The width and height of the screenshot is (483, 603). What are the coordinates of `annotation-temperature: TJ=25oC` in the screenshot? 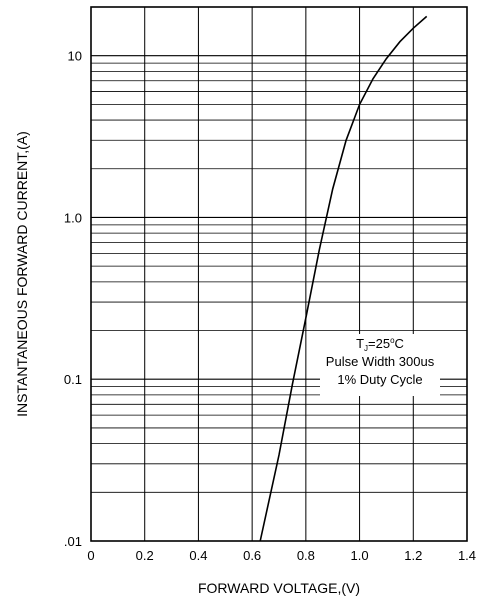 It's located at (380, 344).